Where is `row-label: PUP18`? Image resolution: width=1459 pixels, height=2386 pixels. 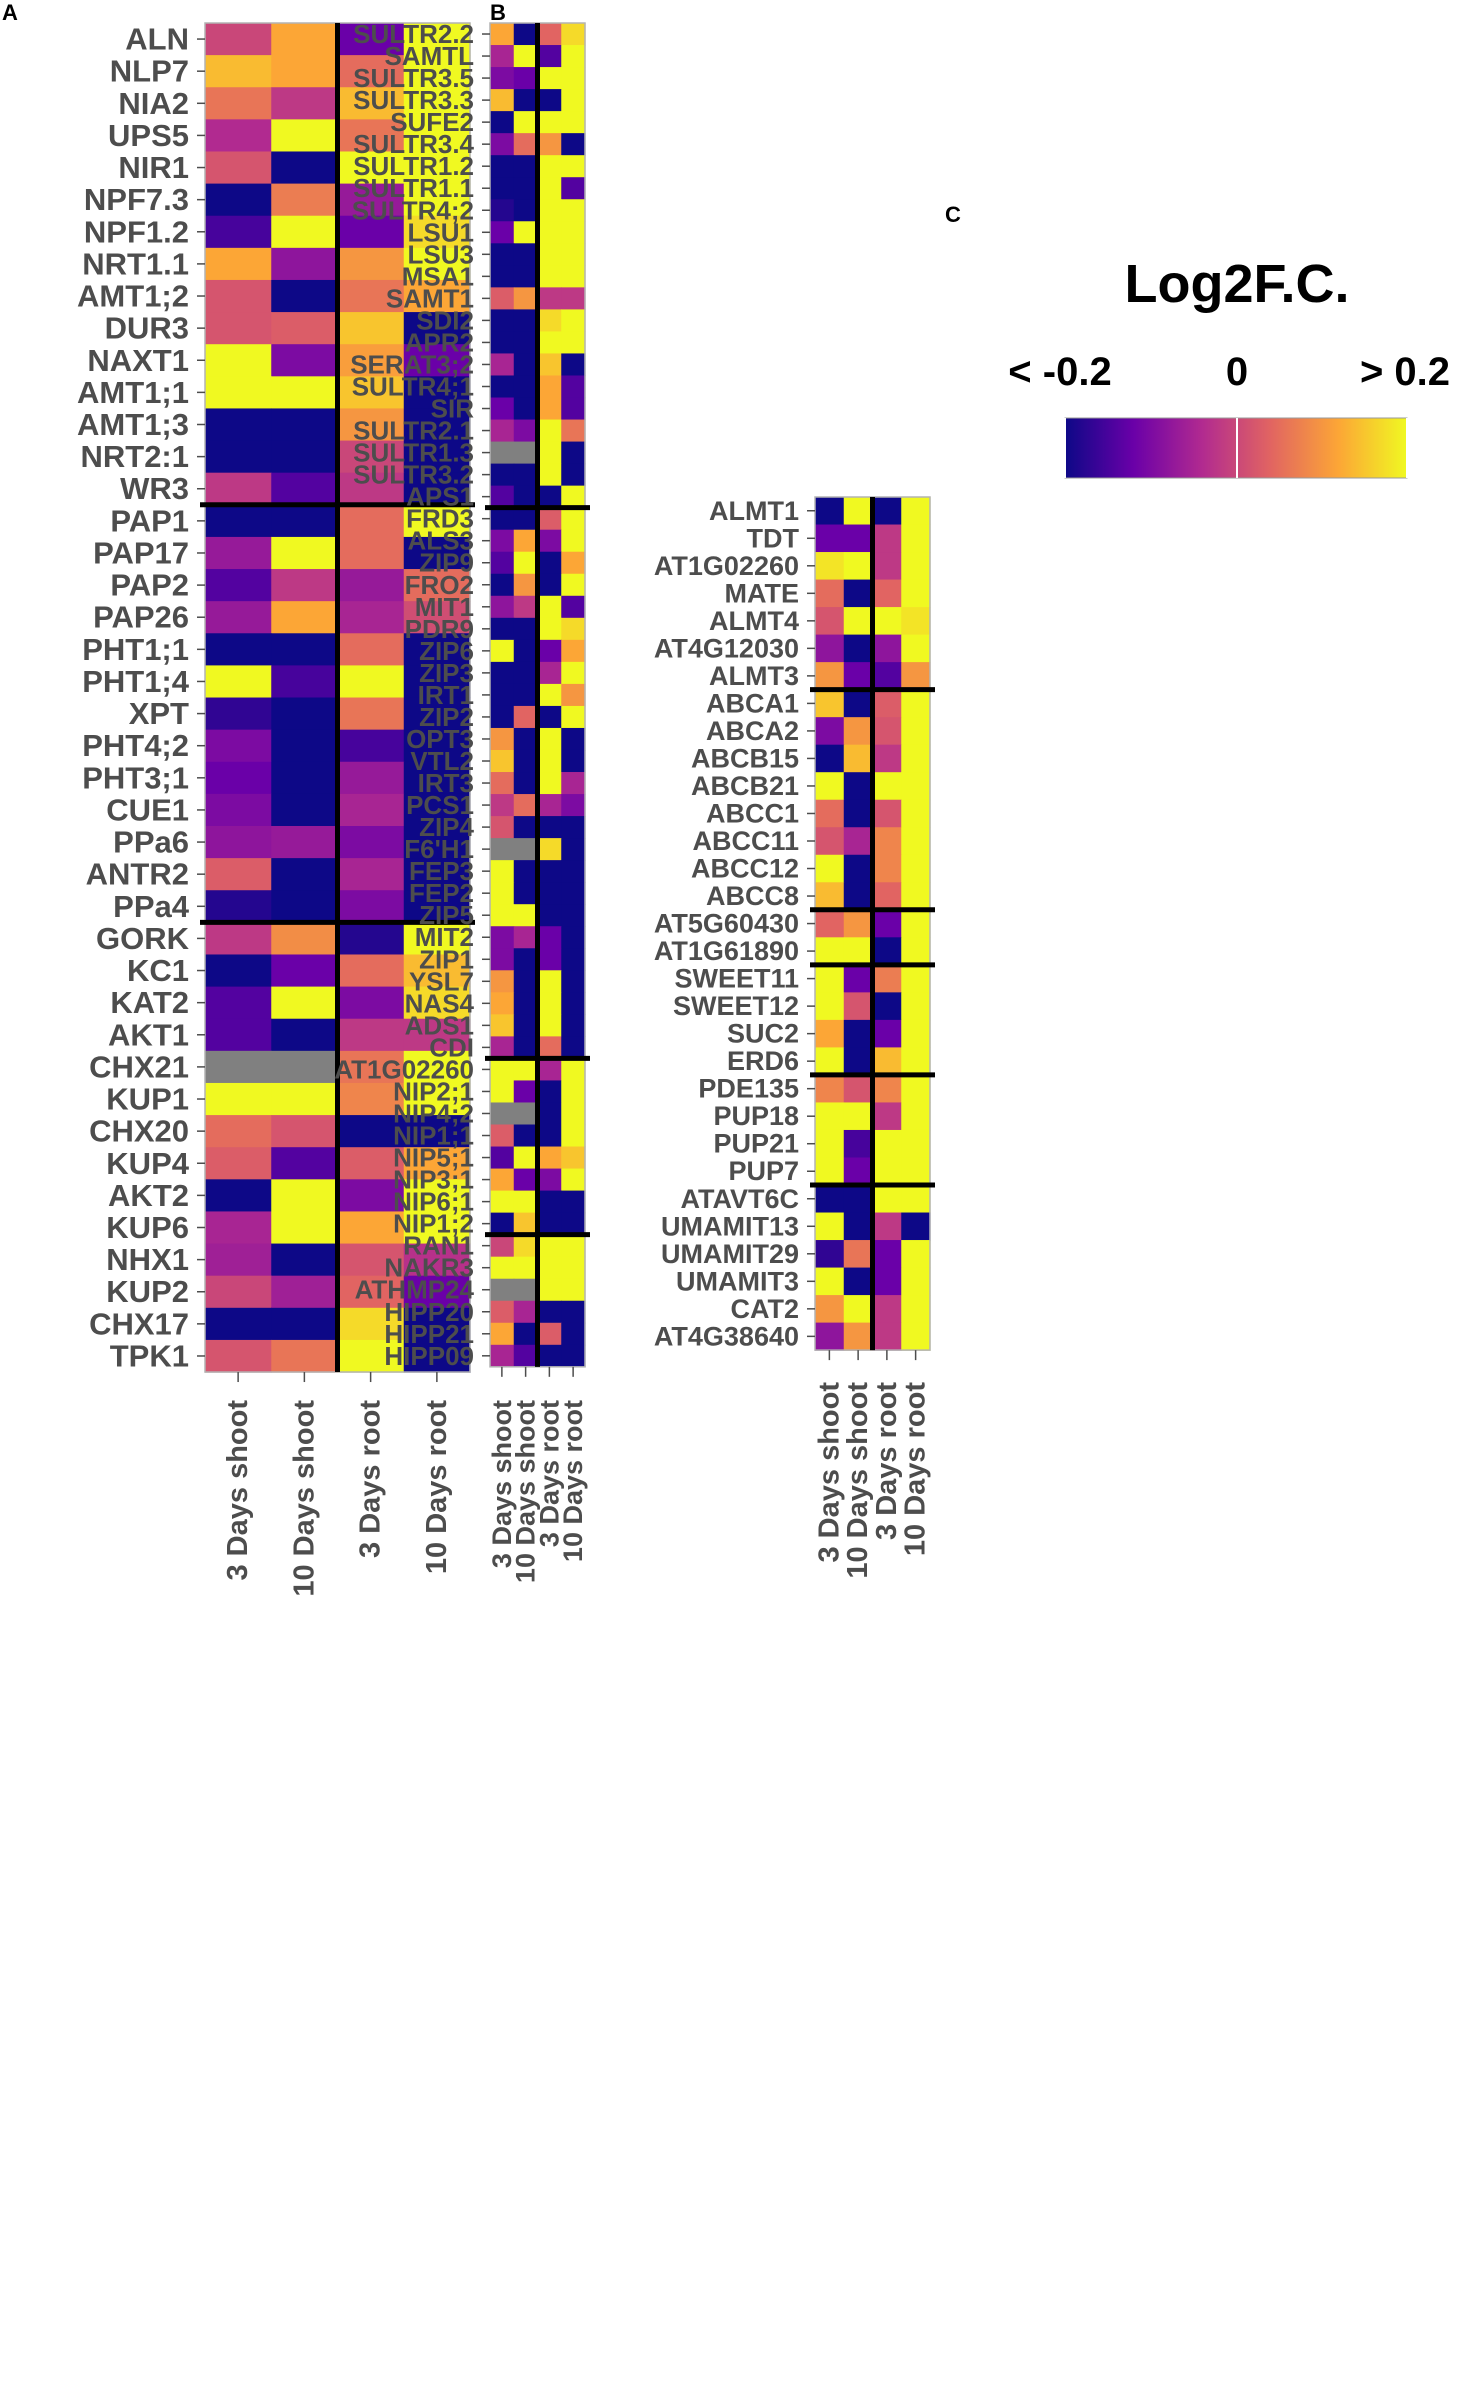 row-label: PUP18 is located at coordinates (756, 1116).